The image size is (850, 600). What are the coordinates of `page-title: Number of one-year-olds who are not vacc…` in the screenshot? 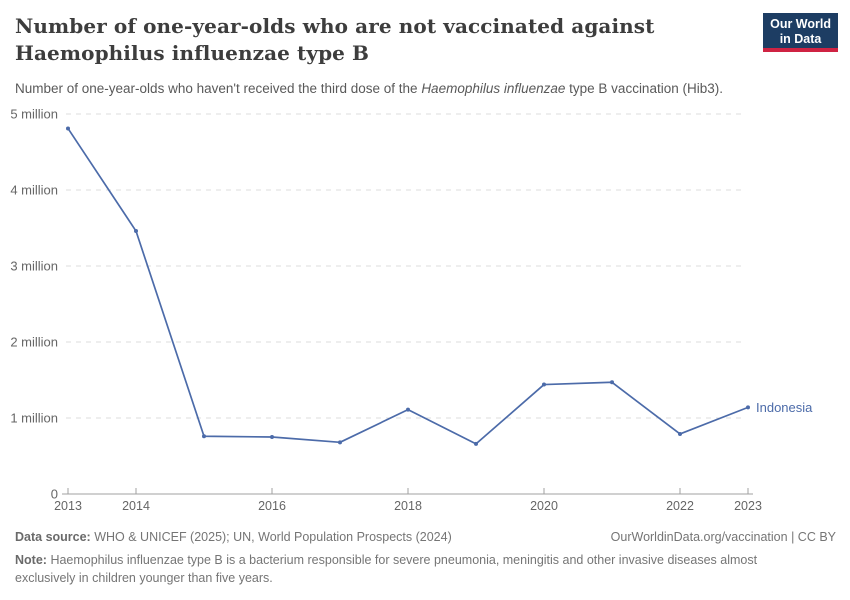 It's located at (385, 40).